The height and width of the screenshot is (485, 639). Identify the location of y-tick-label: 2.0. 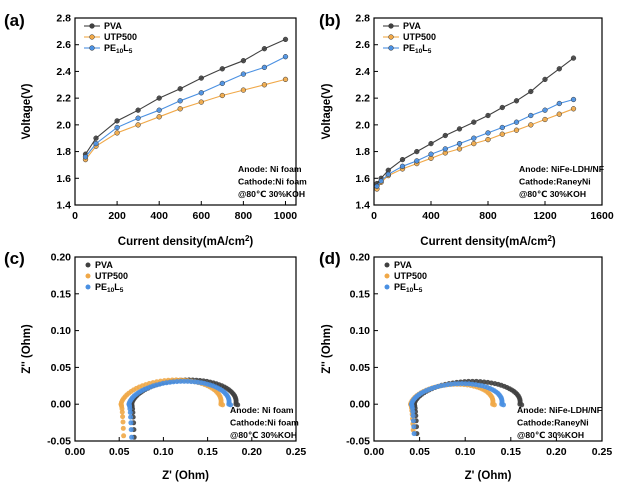
(362, 125).